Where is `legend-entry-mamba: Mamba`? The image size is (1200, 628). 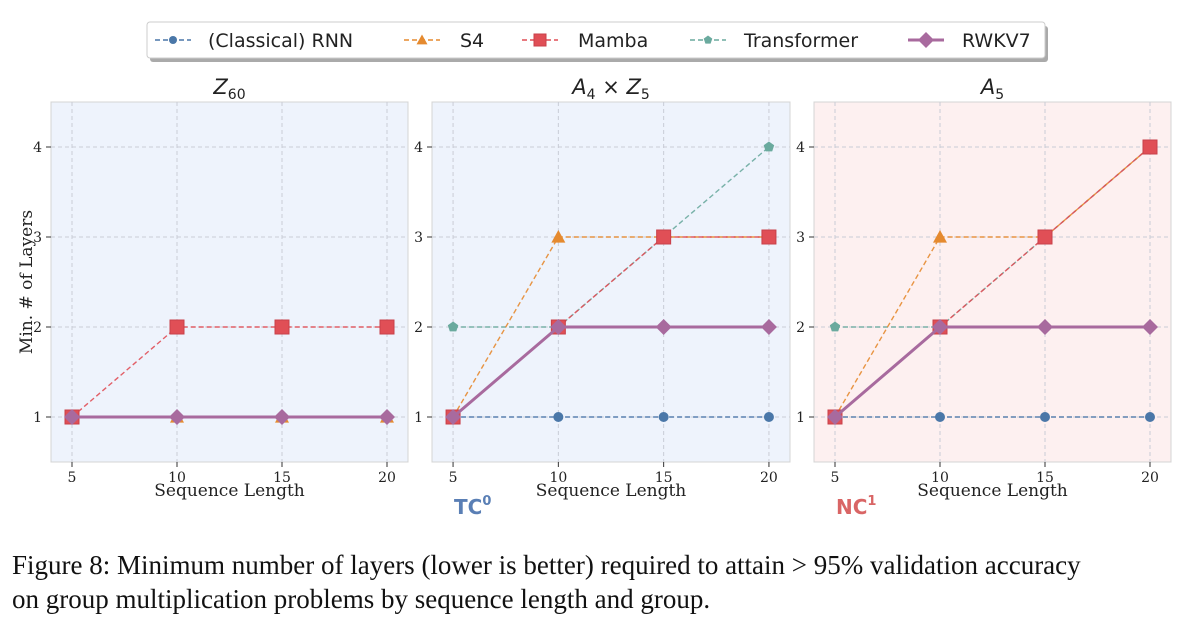 legend-entry-mamba: Mamba is located at coordinates (585, 41).